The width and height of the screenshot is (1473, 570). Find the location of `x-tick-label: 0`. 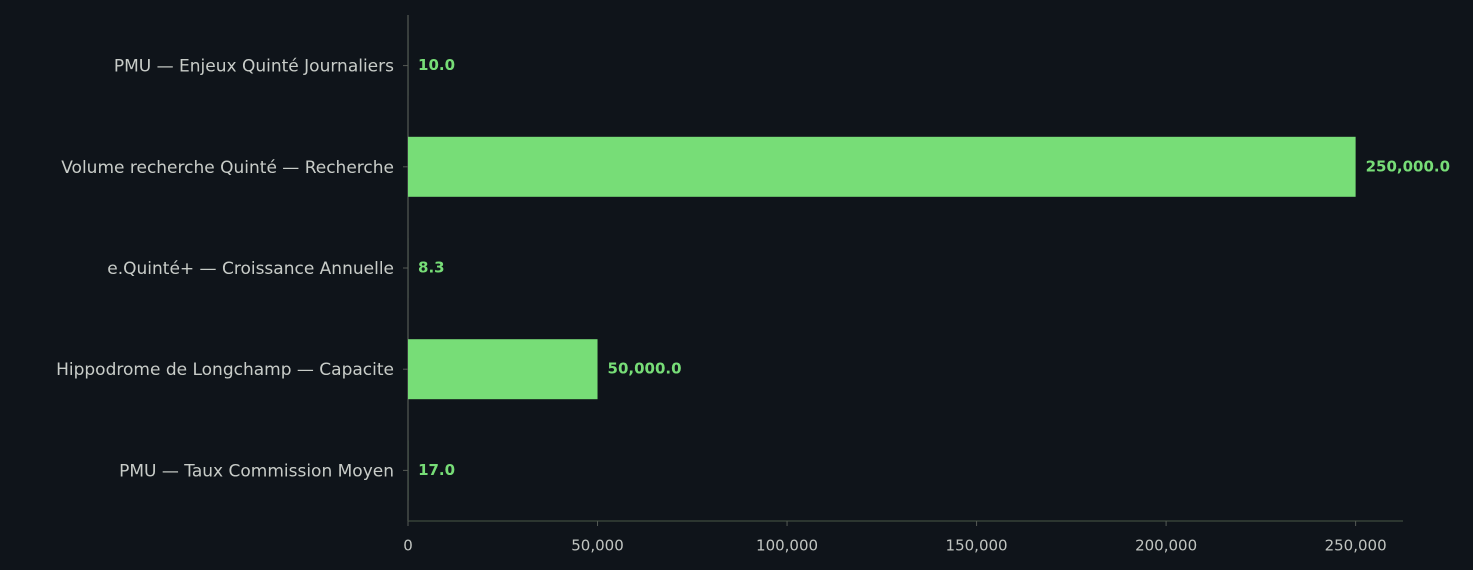

x-tick-label: 0 is located at coordinates (408, 546).